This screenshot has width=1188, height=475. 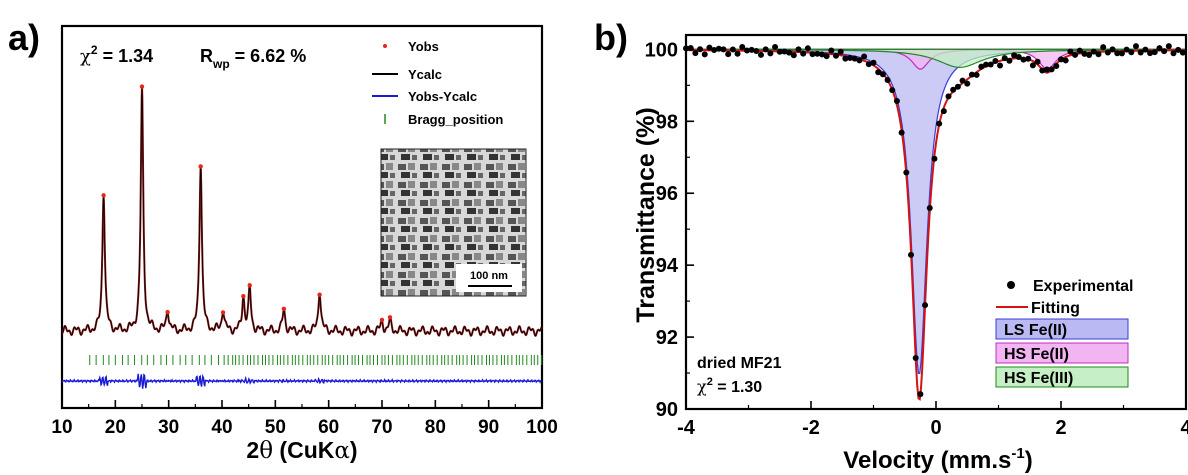 I want to click on x-label-alpha: α, so click(x=342, y=451).